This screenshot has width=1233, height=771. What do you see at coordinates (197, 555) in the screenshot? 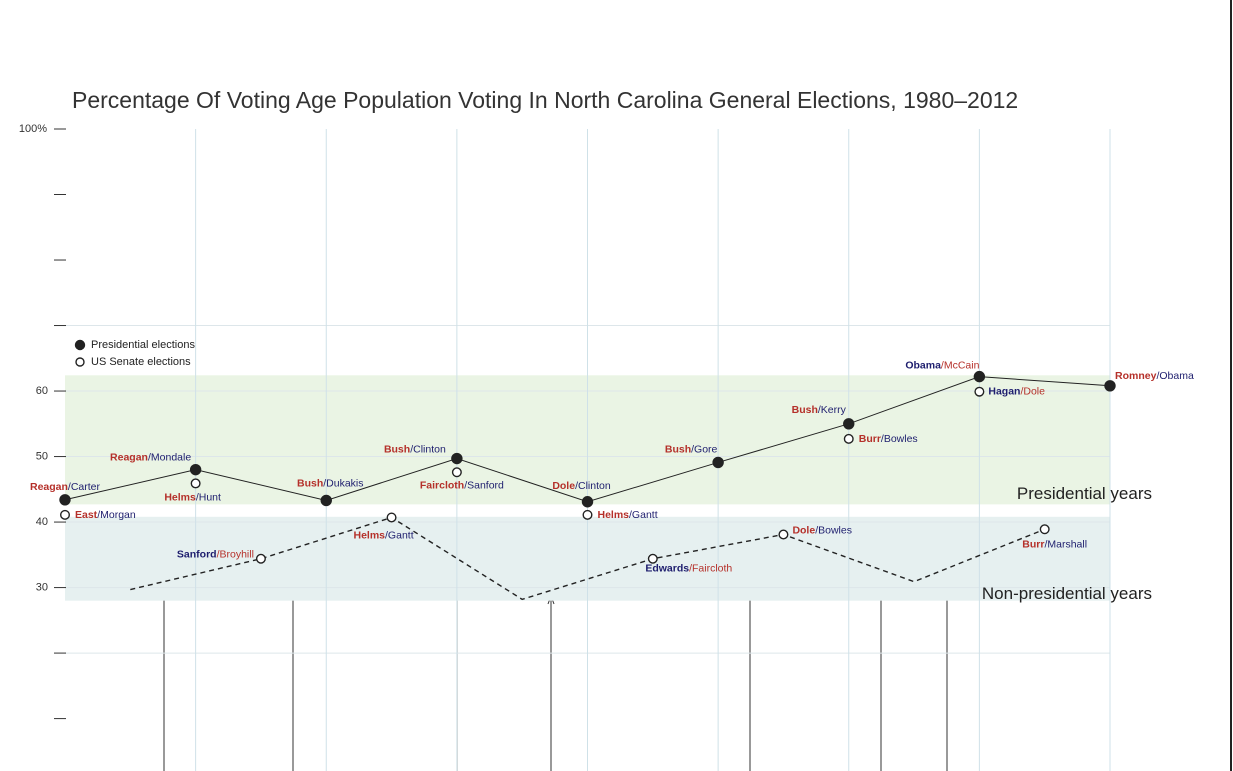
I see `label-part: Sanford` at bounding box center [197, 555].